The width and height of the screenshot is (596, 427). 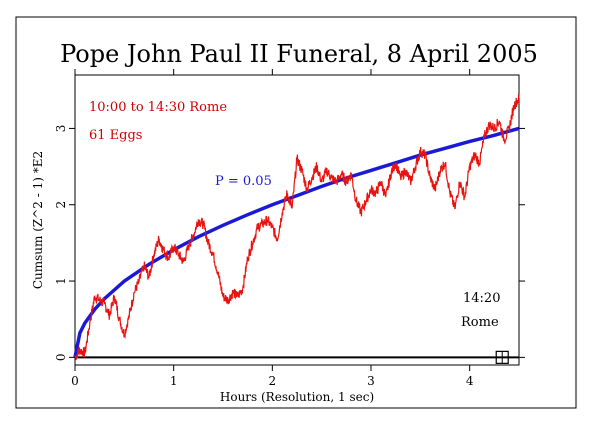 What do you see at coordinates (61, 205) in the screenshot?
I see `y-tick-label: 2` at bounding box center [61, 205].